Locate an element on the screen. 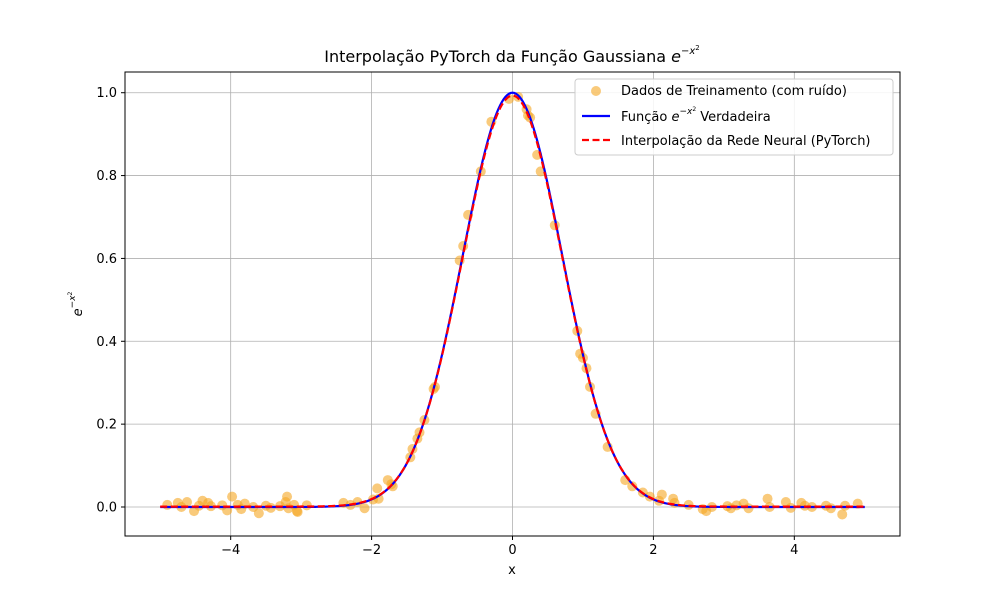 Image resolution: width=1000 pixels, height=600 pixels. y-axis-label: e−x2 is located at coordinates (76, 303).